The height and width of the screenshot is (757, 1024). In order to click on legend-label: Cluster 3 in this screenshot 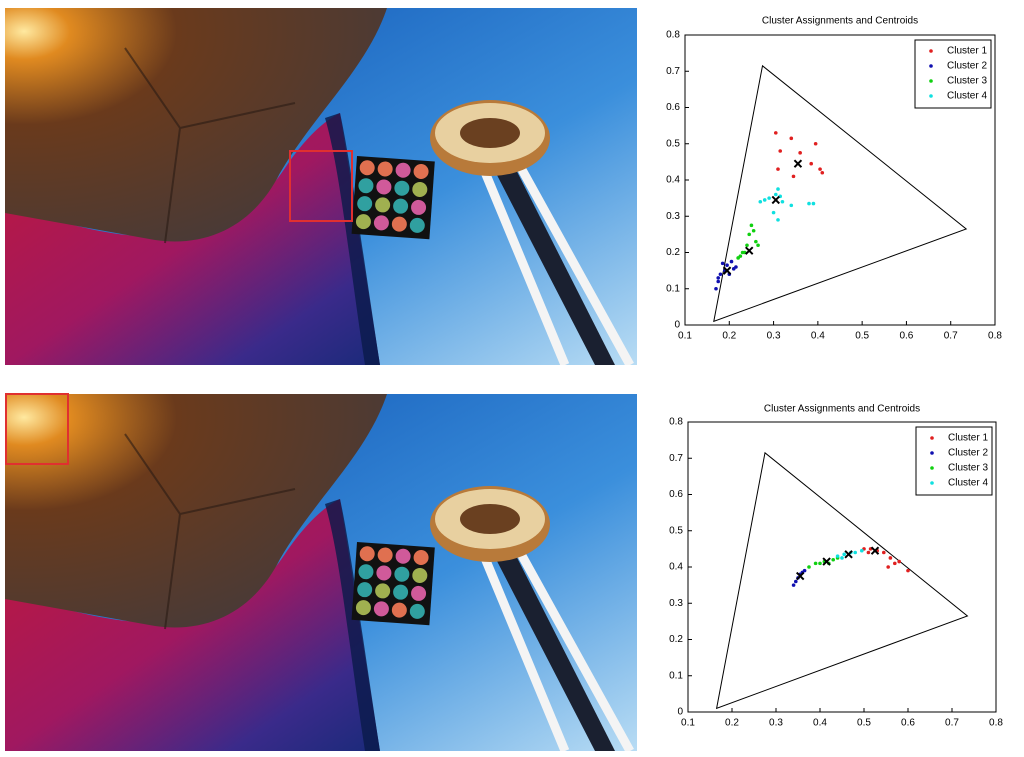, I will do `click(968, 468)`.